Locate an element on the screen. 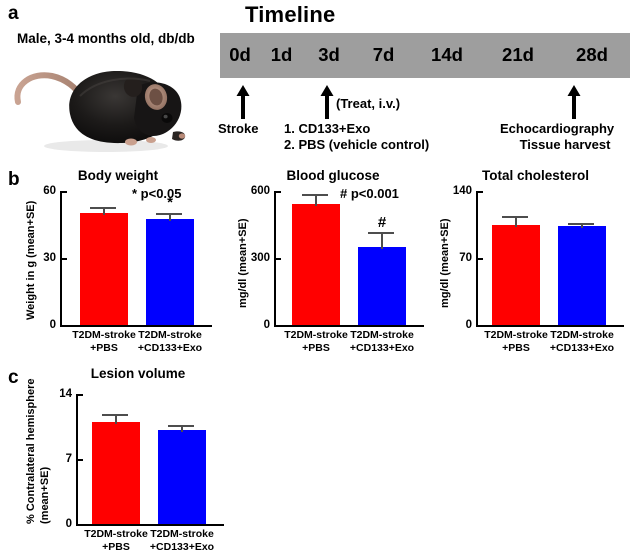  y-tick-label-300: 300 is located at coordinates (260, 258).